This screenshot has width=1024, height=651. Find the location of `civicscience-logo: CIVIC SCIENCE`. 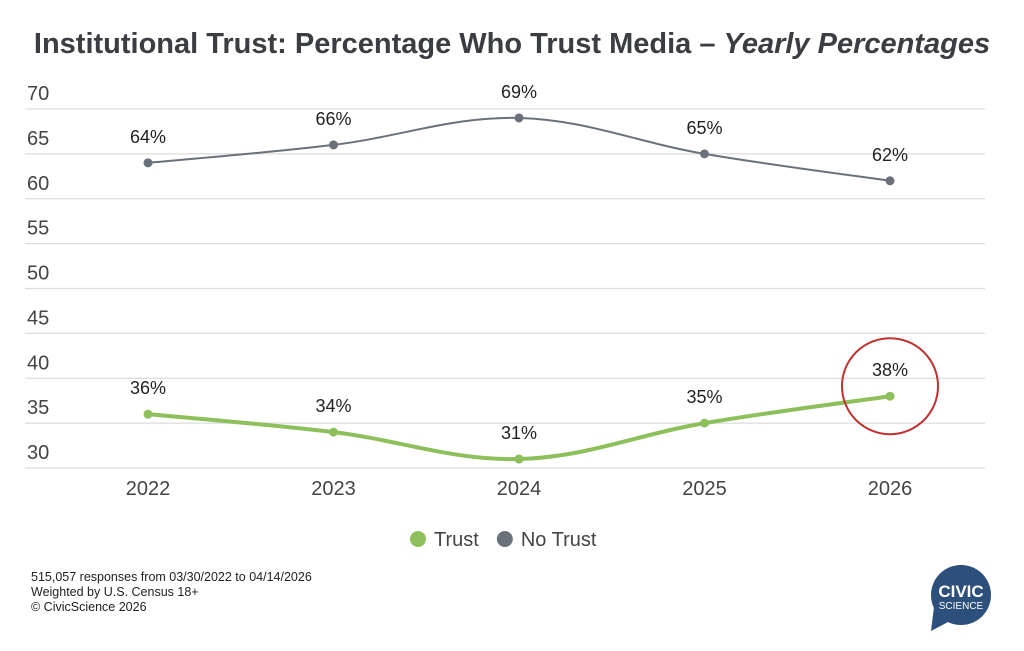

civicscience-logo: CIVIC SCIENCE is located at coordinates (961, 598).